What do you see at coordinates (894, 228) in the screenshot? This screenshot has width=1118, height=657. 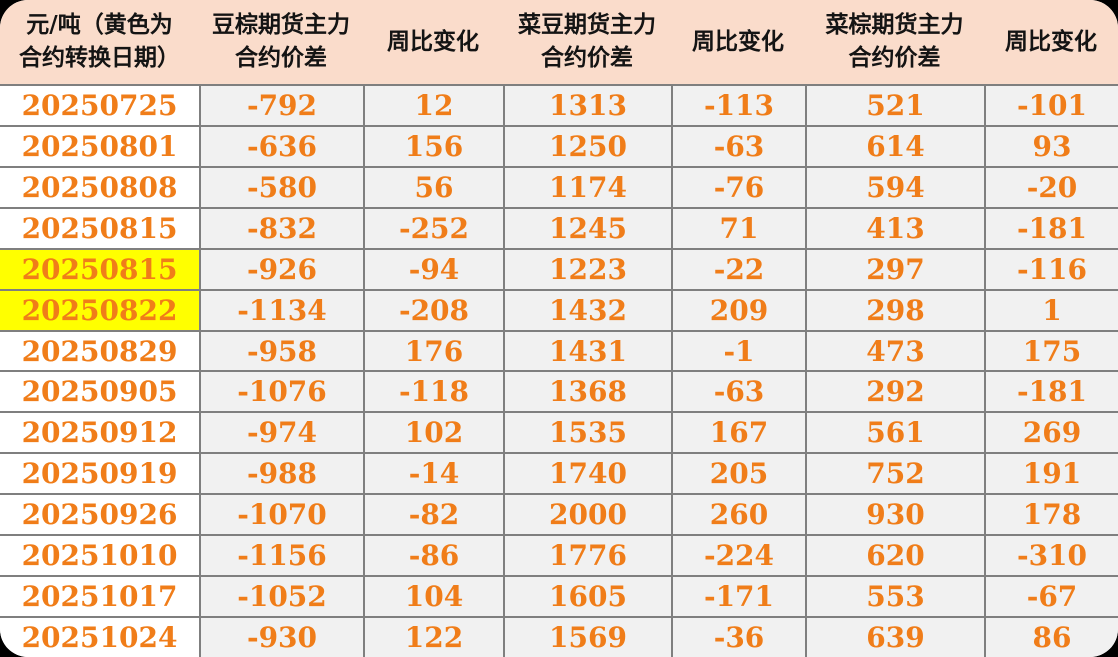 I see `value-cell: 413` at bounding box center [894, 228].